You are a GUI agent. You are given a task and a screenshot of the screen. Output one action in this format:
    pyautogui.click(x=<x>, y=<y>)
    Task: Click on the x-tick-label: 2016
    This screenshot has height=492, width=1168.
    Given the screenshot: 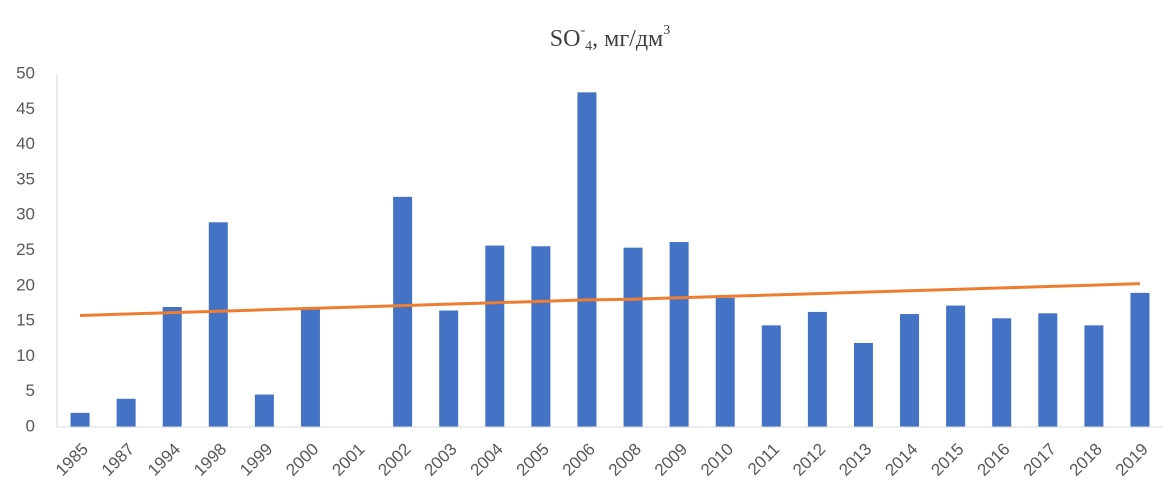 What is the action you would take?
    pyautogui.click(x=994, y=460)
    